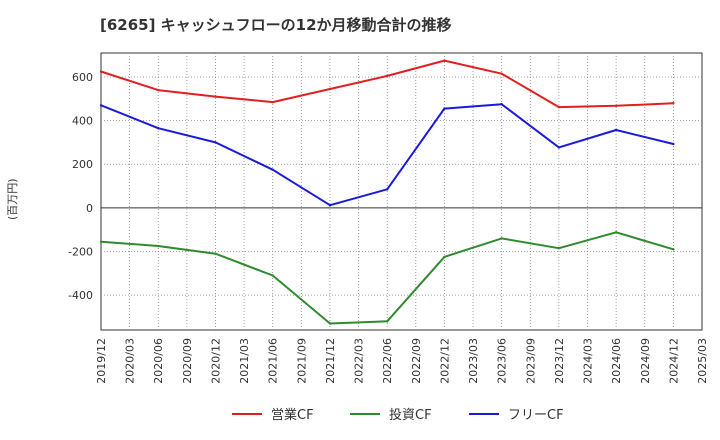 The image size is (720, 440). Describe the element at coordinates (645, 361) in the screenshot. I see `x-tick-label: 2024/09` at that location.